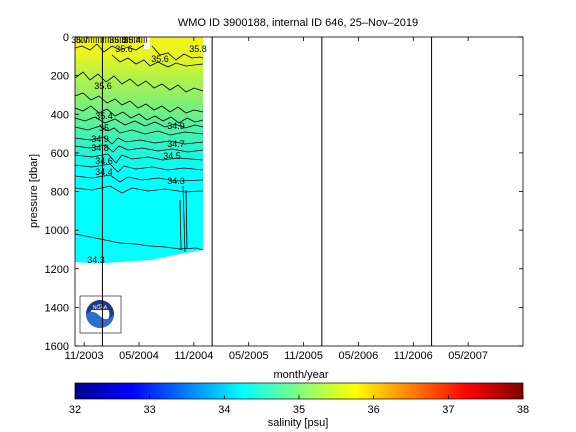  I want to click on x-tick-label: 05/2007, so click(468, 356).